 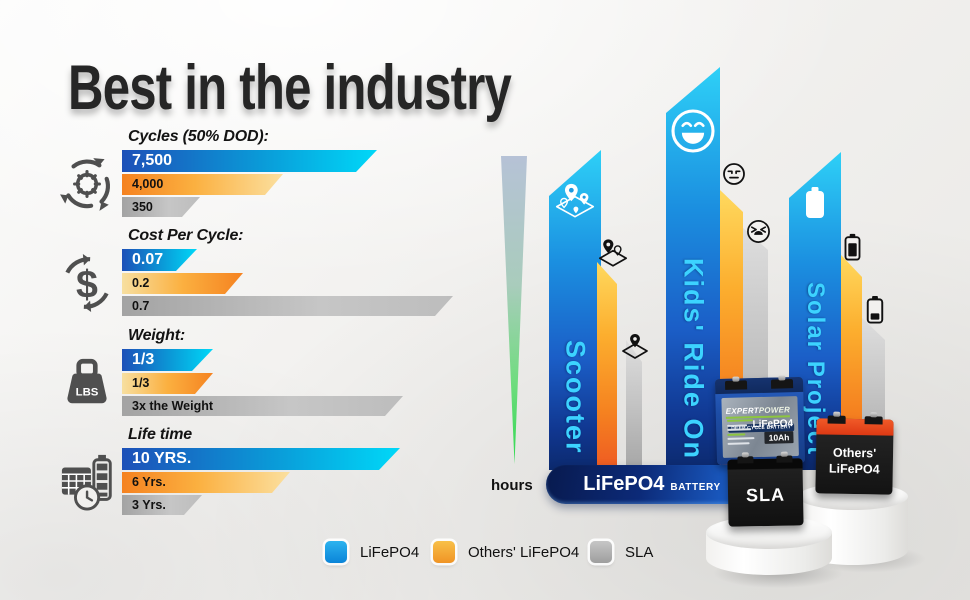 I want to click on sla-battery-product: SLA, so click(x=765, y=491).